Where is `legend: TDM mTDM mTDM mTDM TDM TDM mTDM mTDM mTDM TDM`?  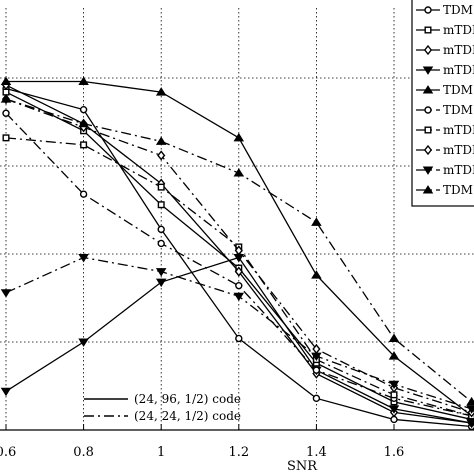 legend: TDM mTDM mTDM mTDM TDM TDM mTDM mTDM mTDM TDM is located at coordinates (442, 103).